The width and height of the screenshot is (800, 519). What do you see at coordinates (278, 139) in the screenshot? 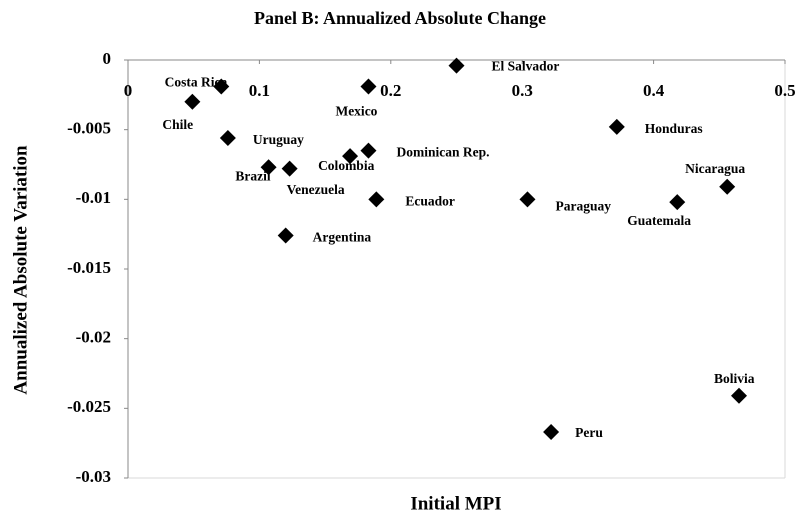
I see `point-label: Uruguay` at bounding box center [278, 139].